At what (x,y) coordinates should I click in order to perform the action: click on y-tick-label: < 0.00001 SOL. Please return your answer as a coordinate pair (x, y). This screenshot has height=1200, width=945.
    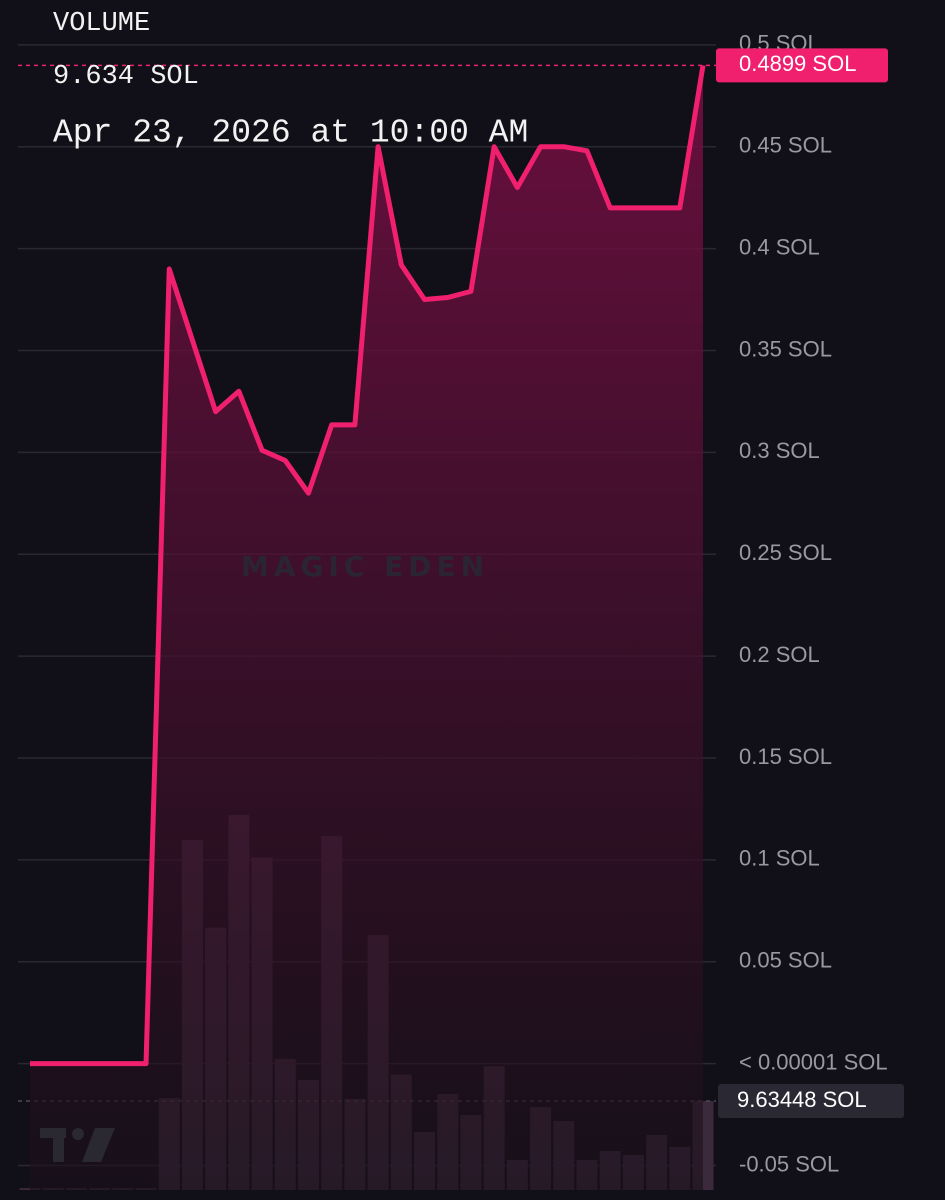
    Looking at the image, I should click on (813, 1061).